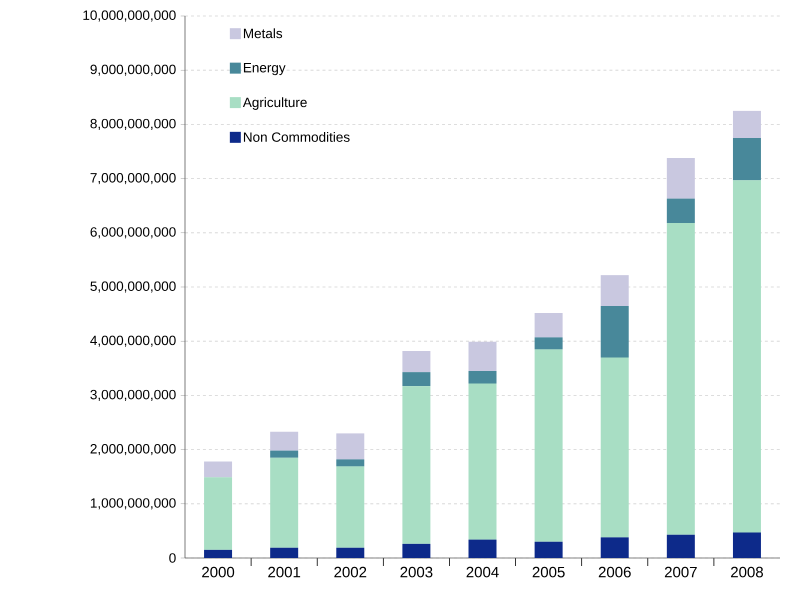 The image size is (798, 609). I want to click on x-tick-label: 2001, so click(284, 572).